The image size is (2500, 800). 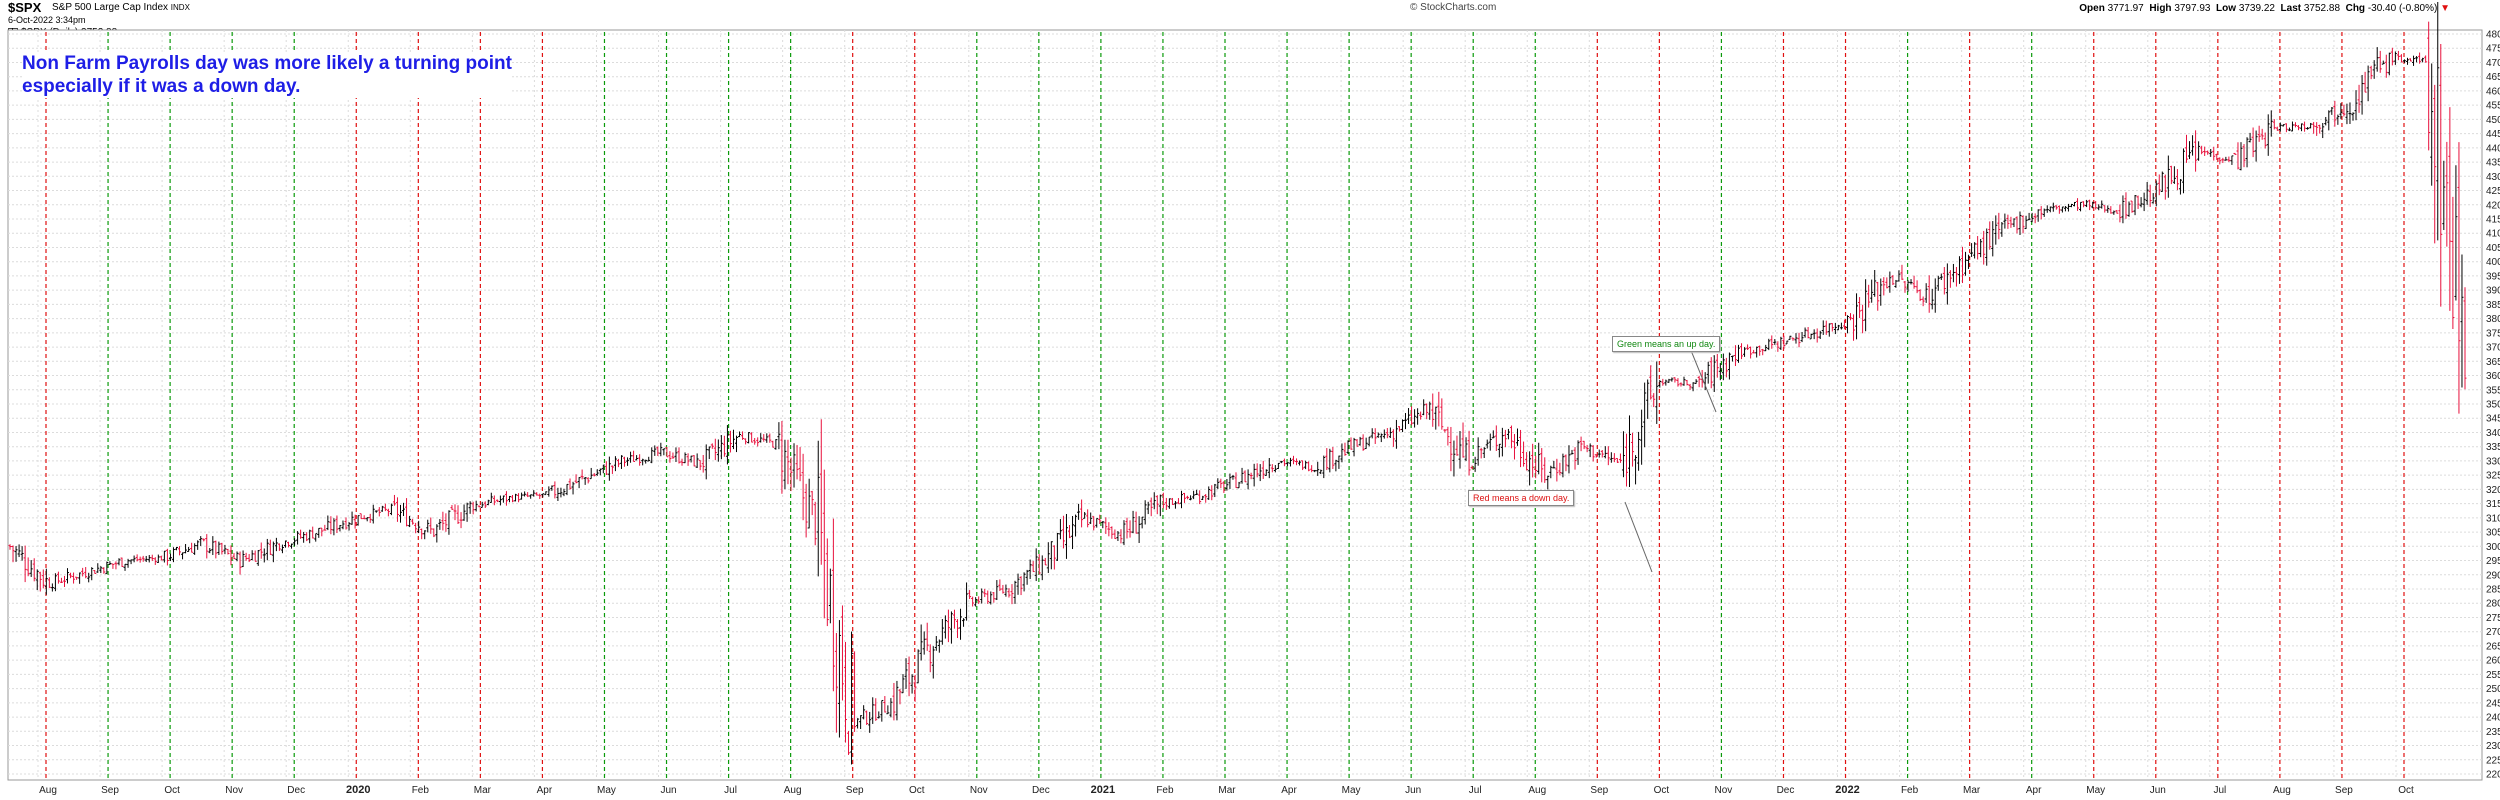 I want to click on x-tick-label: Oct, so click(x=917, y=790).